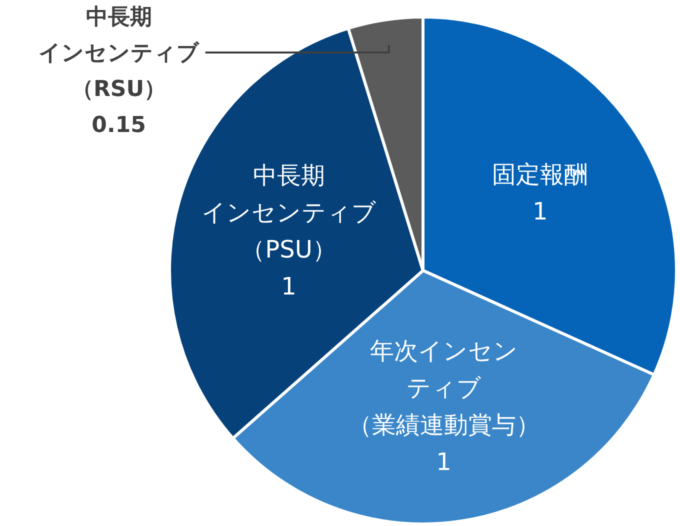  What do you see at coordinates (288, 212) in the screenshot?
I see `slice-label: 中長期インセンティブ（PSU）` at bounding box center [288, 212].